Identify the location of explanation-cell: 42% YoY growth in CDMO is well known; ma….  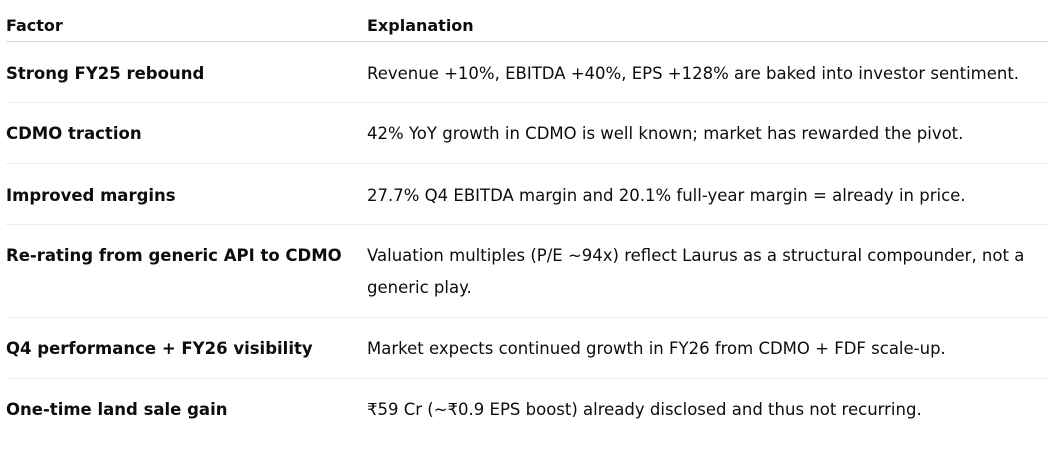
(665, 133).